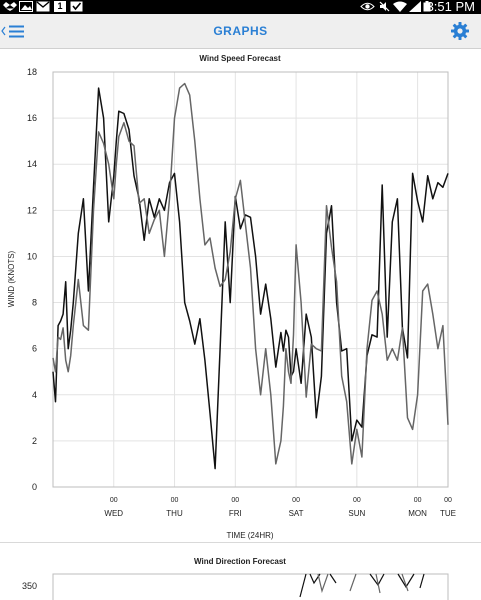 The image size is (481, 600). Describe the element at coordinates (296, 513) in the screenshot. I see `x-day-label: SAT` at that location.